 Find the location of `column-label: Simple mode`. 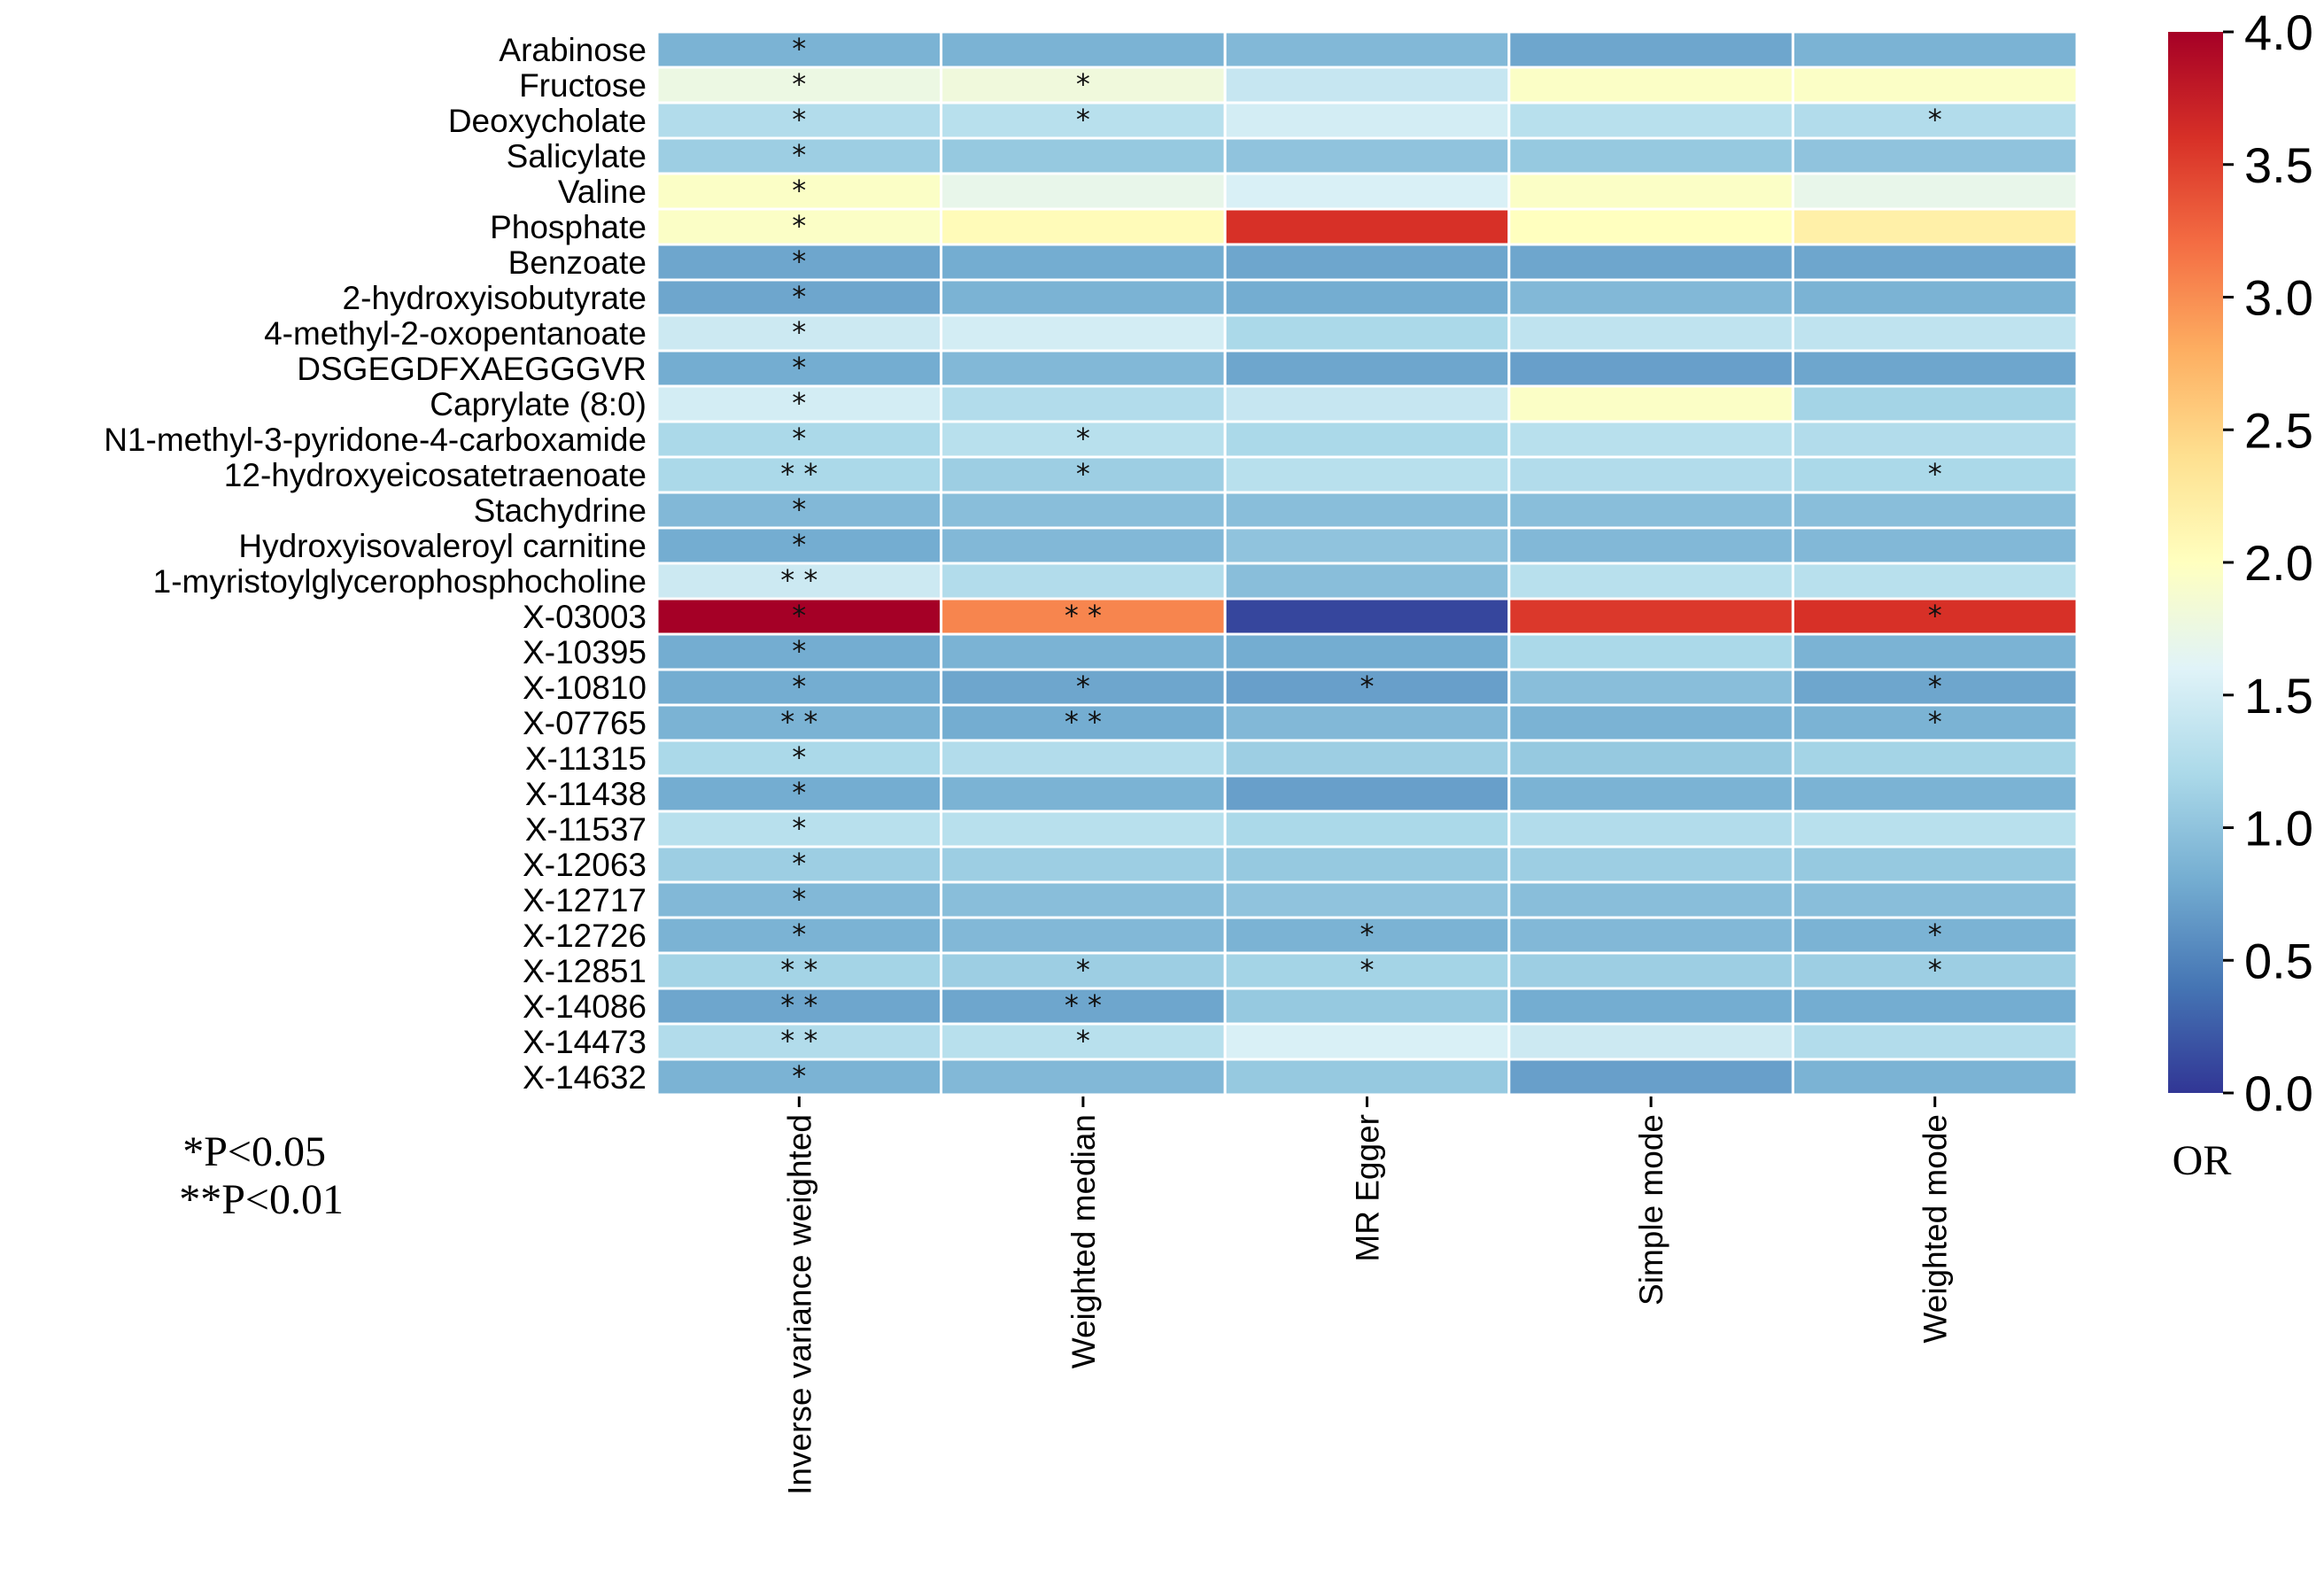

column-label: Simple mode is located at coordinates (1651, 1210).